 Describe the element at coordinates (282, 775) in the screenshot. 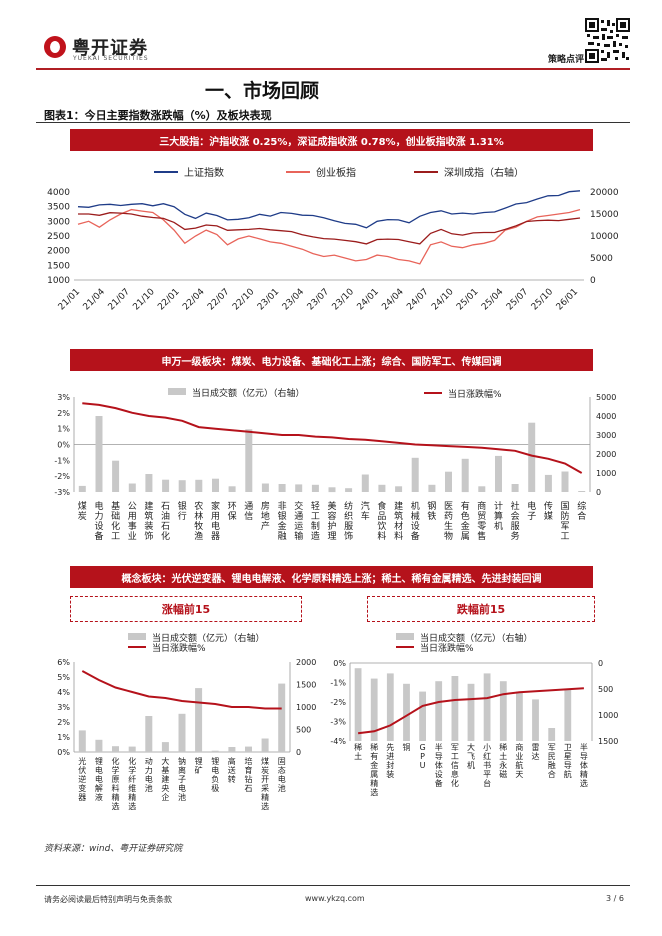

I see `category-label: 固态电池` at that location.